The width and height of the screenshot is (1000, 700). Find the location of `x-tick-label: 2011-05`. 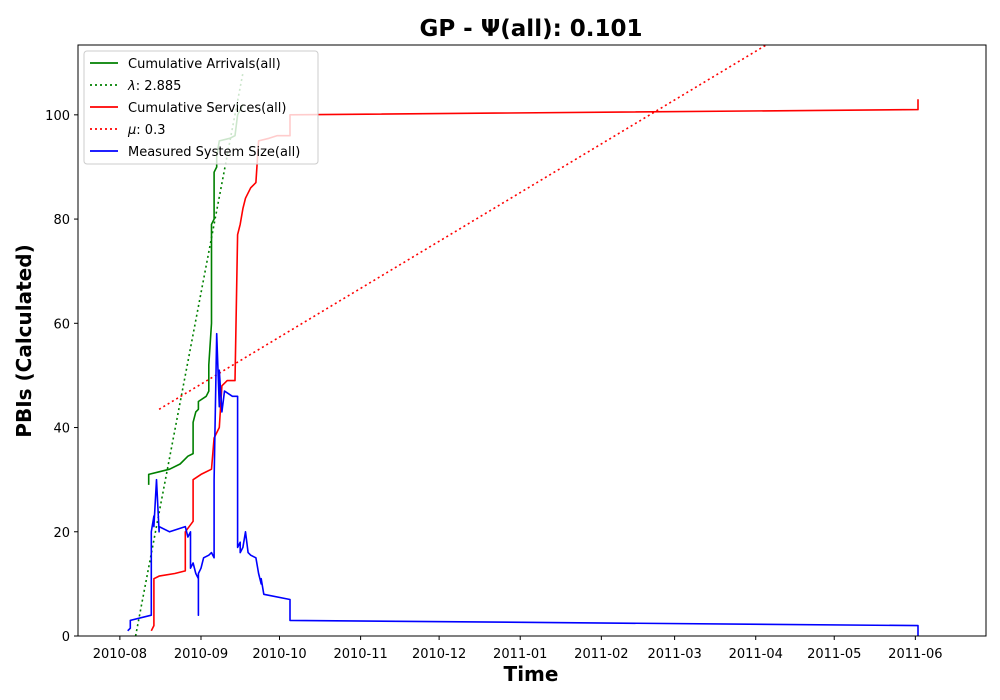

x-tick-label: 2011-05 is located at coordinates (834, 654).